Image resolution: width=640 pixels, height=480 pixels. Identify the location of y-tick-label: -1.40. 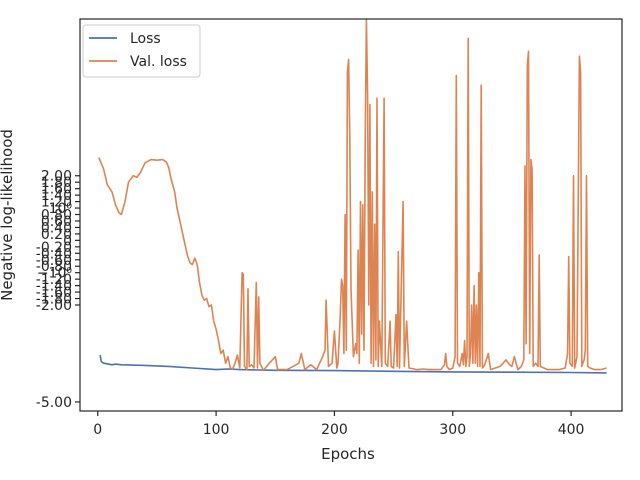
(54, 287).